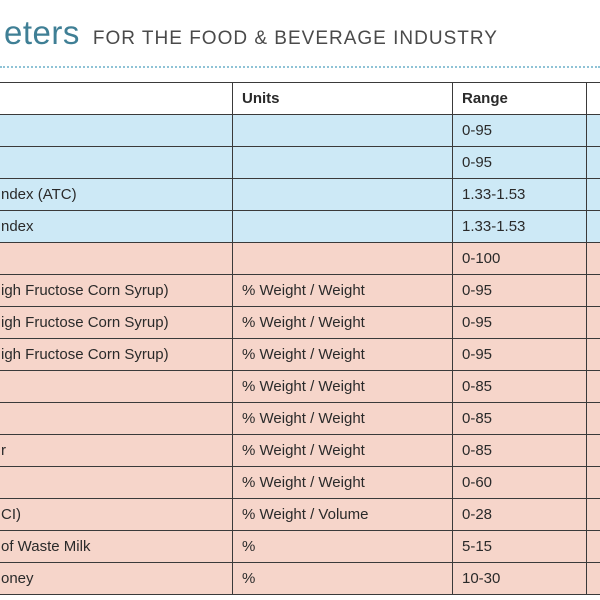 Image resolution: width=600 pixels, height=600 pixels. Describe the element at coordinates (116, 578) in the screenshot. I see `cell-parameter: oney` at that location.